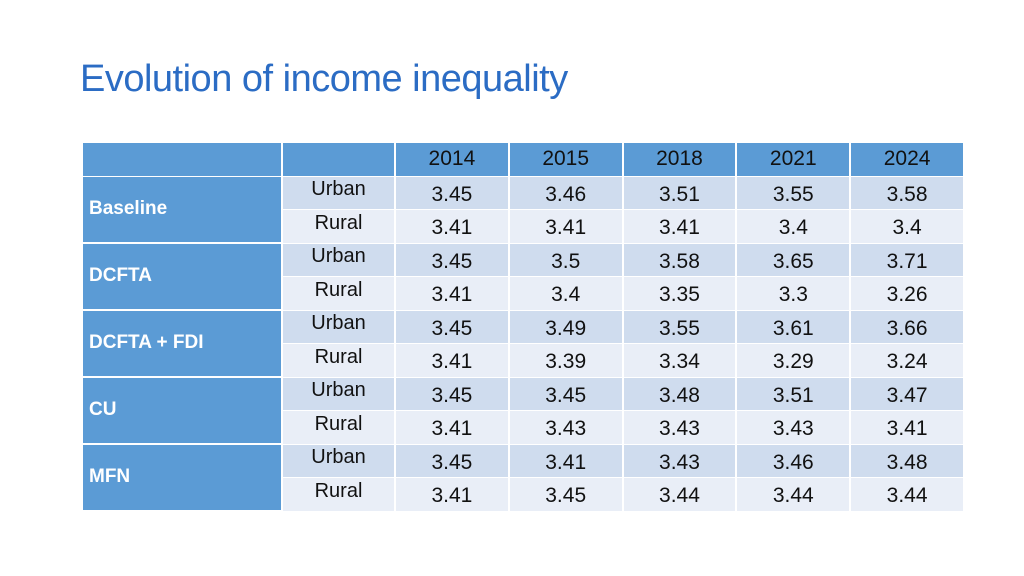 This screenshot has height=576, width=1024. I want to click on header-cell-year: 2021, so click(794, 160).